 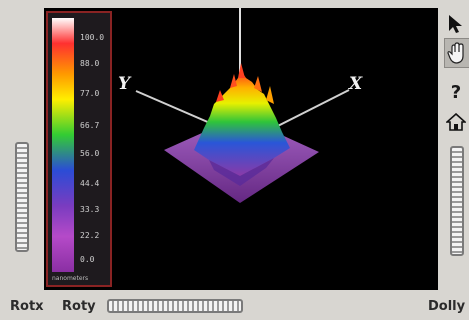 I want to click on rotx-label: Rotx, so click(x=27, y=306).